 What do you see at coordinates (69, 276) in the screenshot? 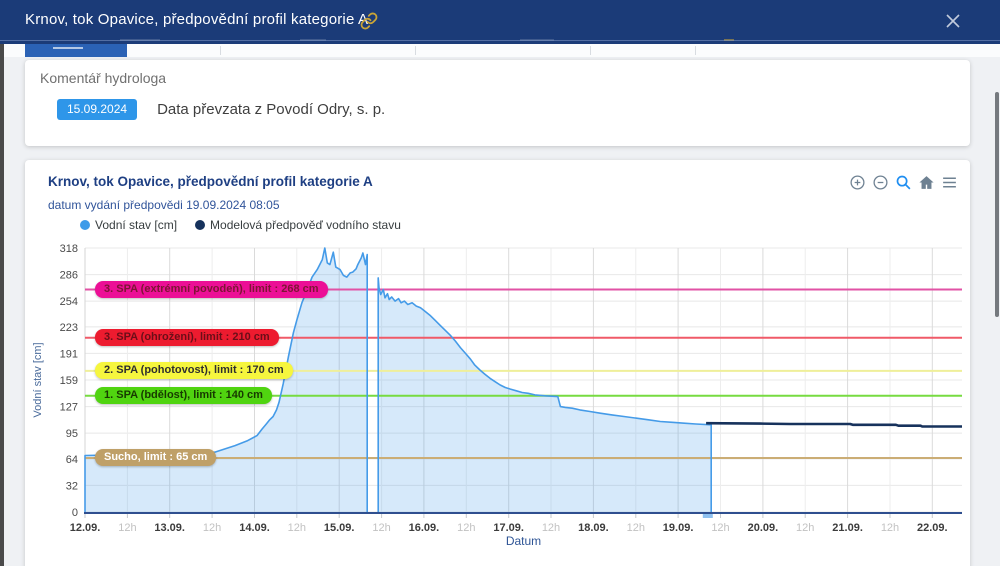
I see `svg-text: 286` at bounding box center [69, 276].